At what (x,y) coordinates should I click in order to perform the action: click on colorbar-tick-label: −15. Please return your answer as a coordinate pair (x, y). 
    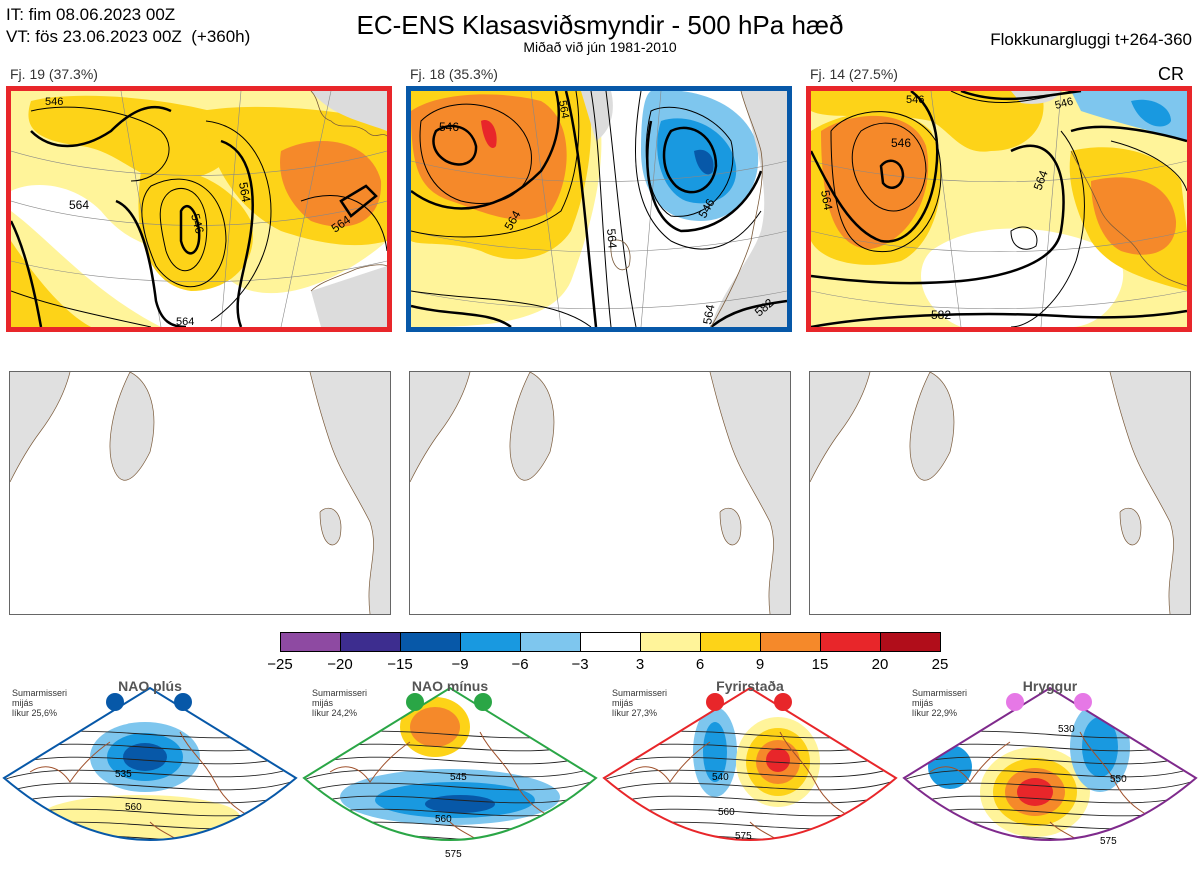
    Looking at the image, I should click on (400, 664).